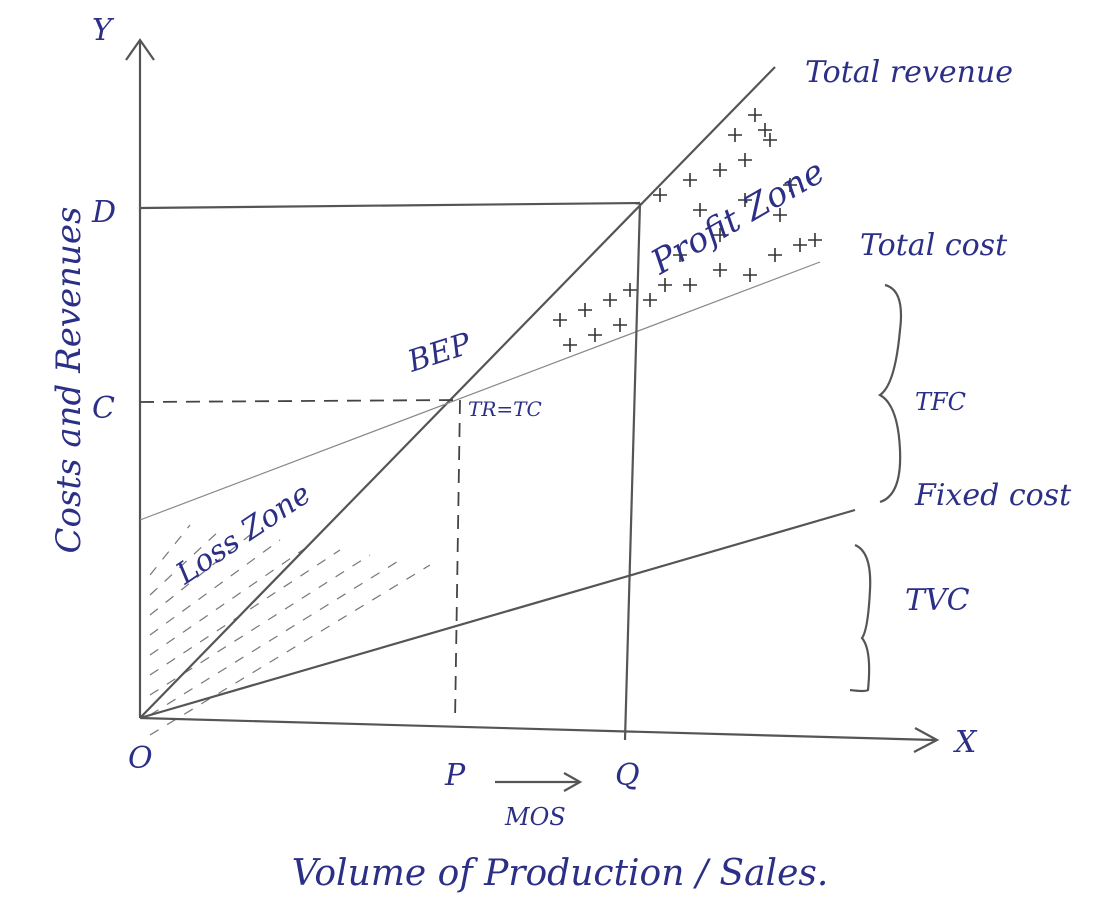  I want to click on q-line, so click(632, 471).